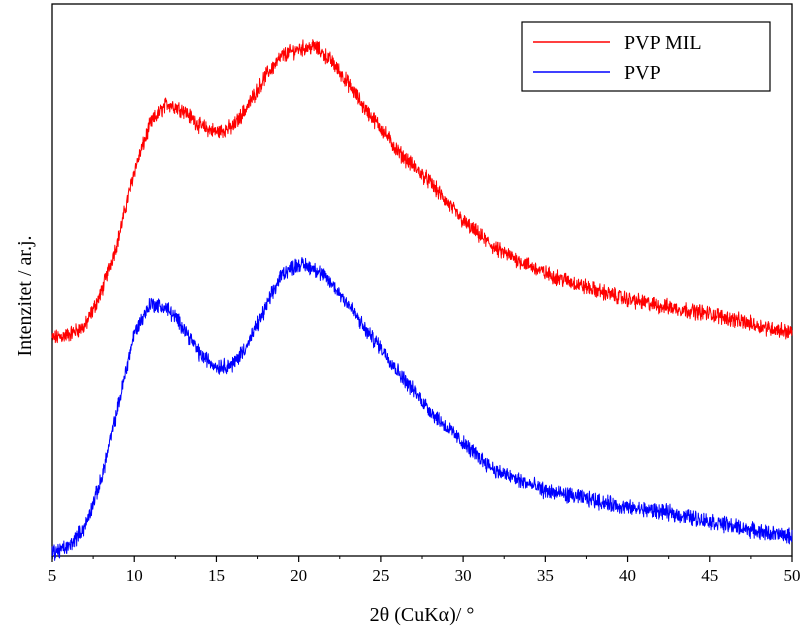  I want to click on x-tick-label: 30, so click(463, 575).